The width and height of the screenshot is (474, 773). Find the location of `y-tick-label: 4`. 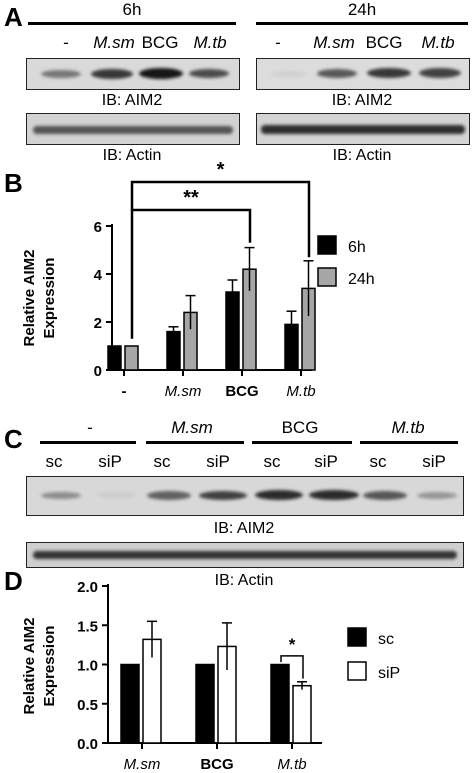

y-tick-label: 4 is located at coordinates (98, 275).